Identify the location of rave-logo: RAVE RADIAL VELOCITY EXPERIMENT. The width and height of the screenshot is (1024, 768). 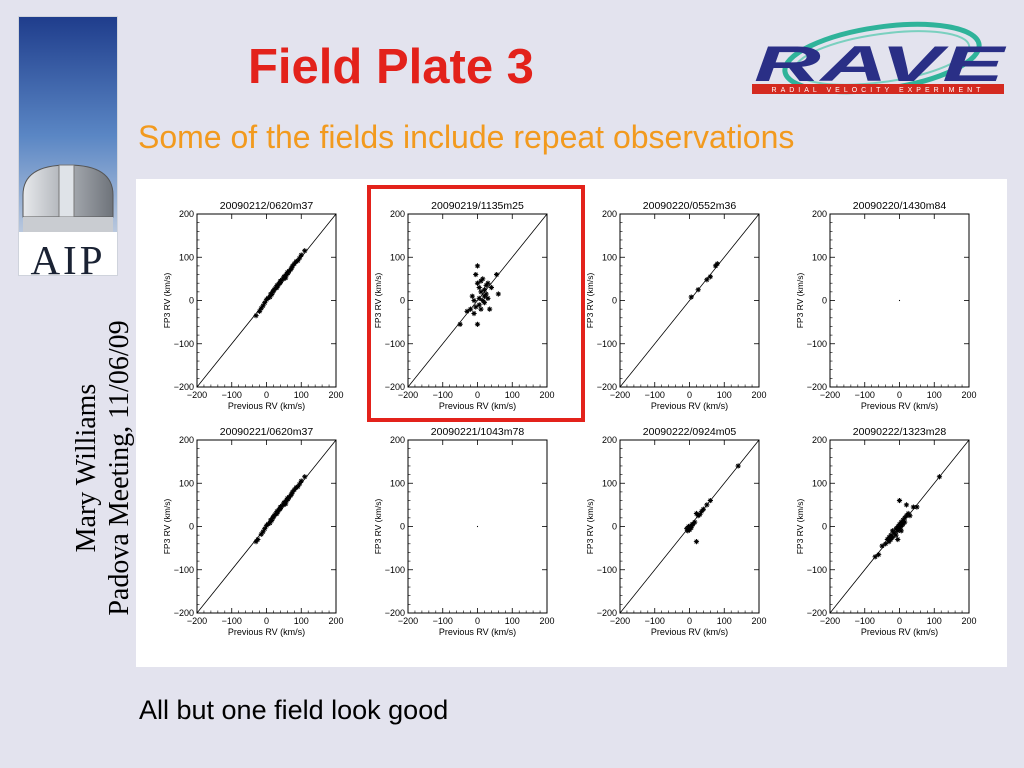
(879, 61).